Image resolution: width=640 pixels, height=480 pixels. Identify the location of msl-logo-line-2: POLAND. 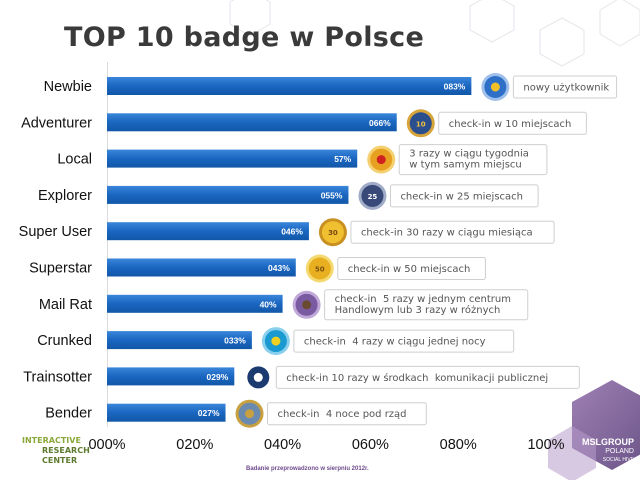
(619, 451).